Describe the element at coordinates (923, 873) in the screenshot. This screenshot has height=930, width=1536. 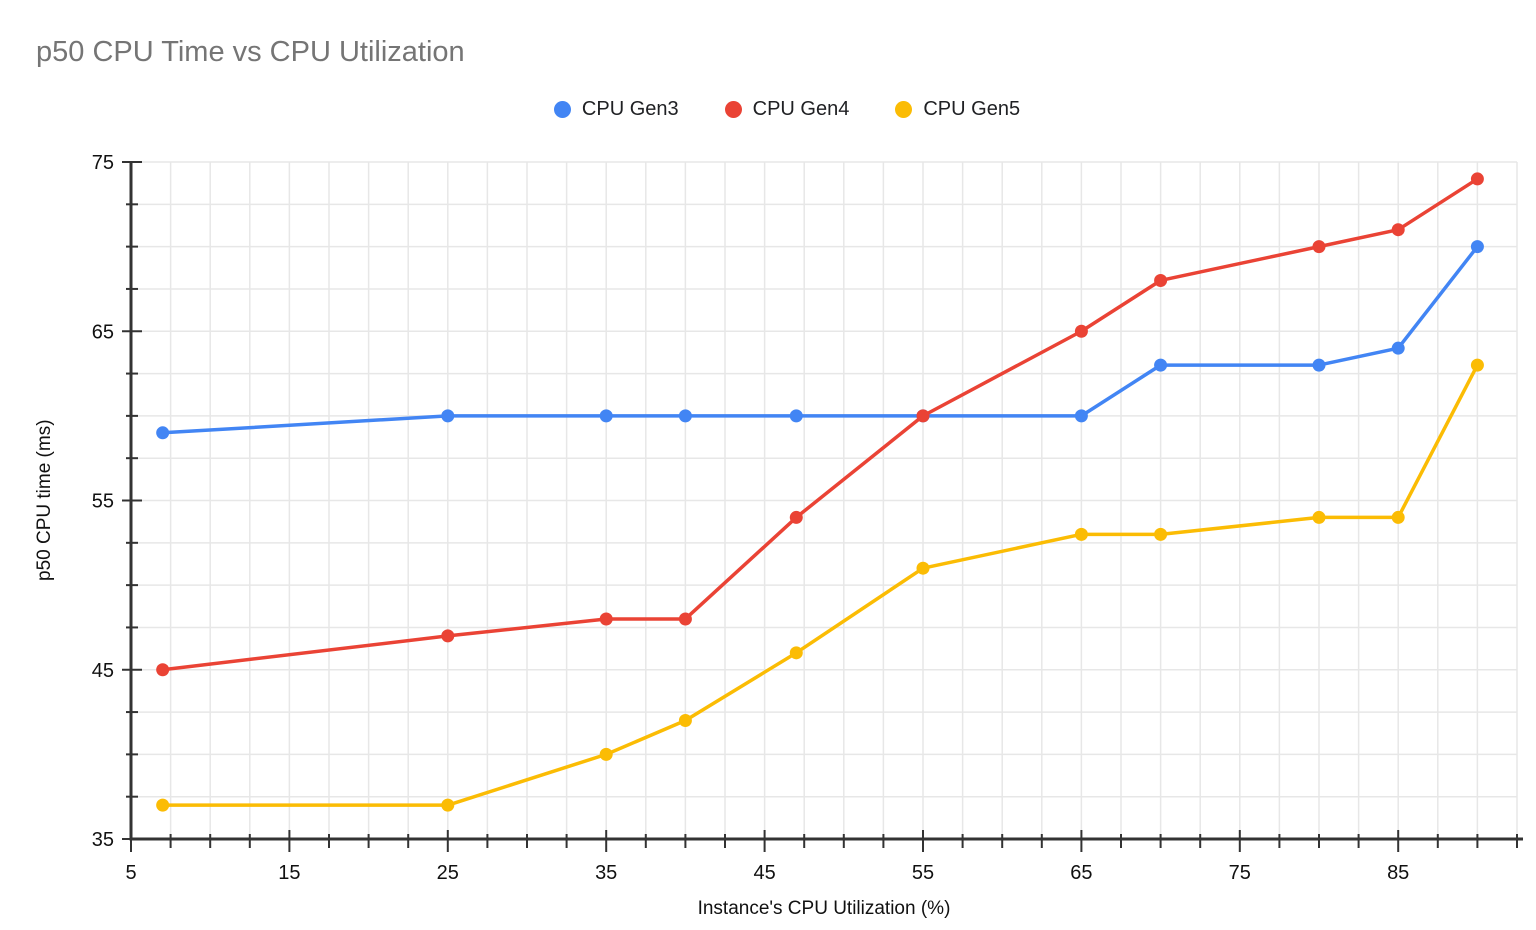
I see `x-tick-label: 55` at that location.